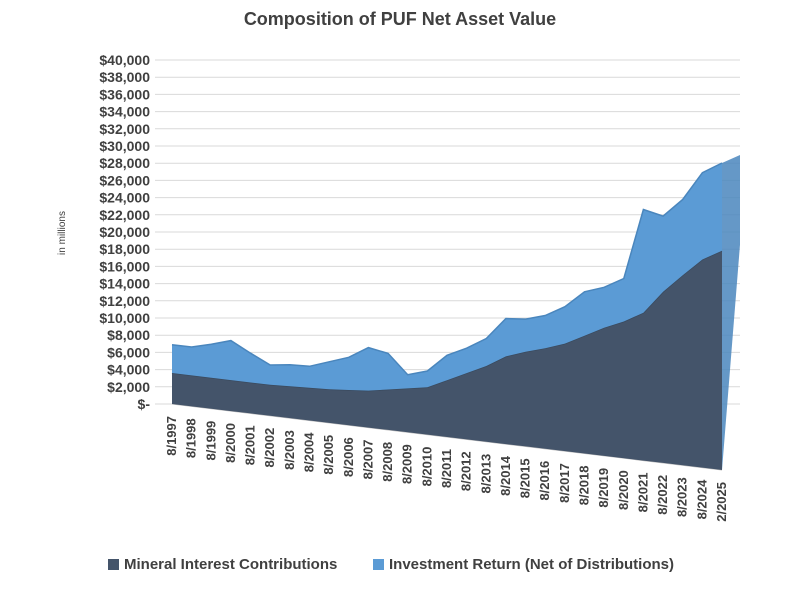 This screenshot has width=800, height=589. Describe the element at coordinates (603, 488) in the screenshot. I see `x-tick-label: 8/2019` at that location.